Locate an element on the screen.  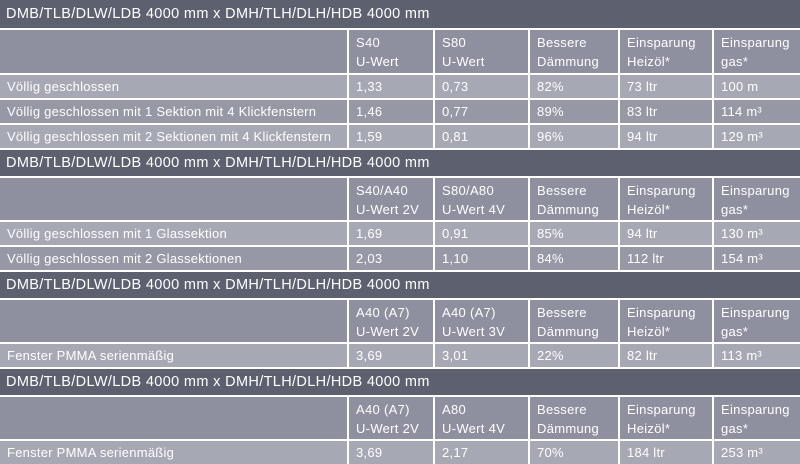
value-cell: 83 ltr is located at coordinates (666, 111).